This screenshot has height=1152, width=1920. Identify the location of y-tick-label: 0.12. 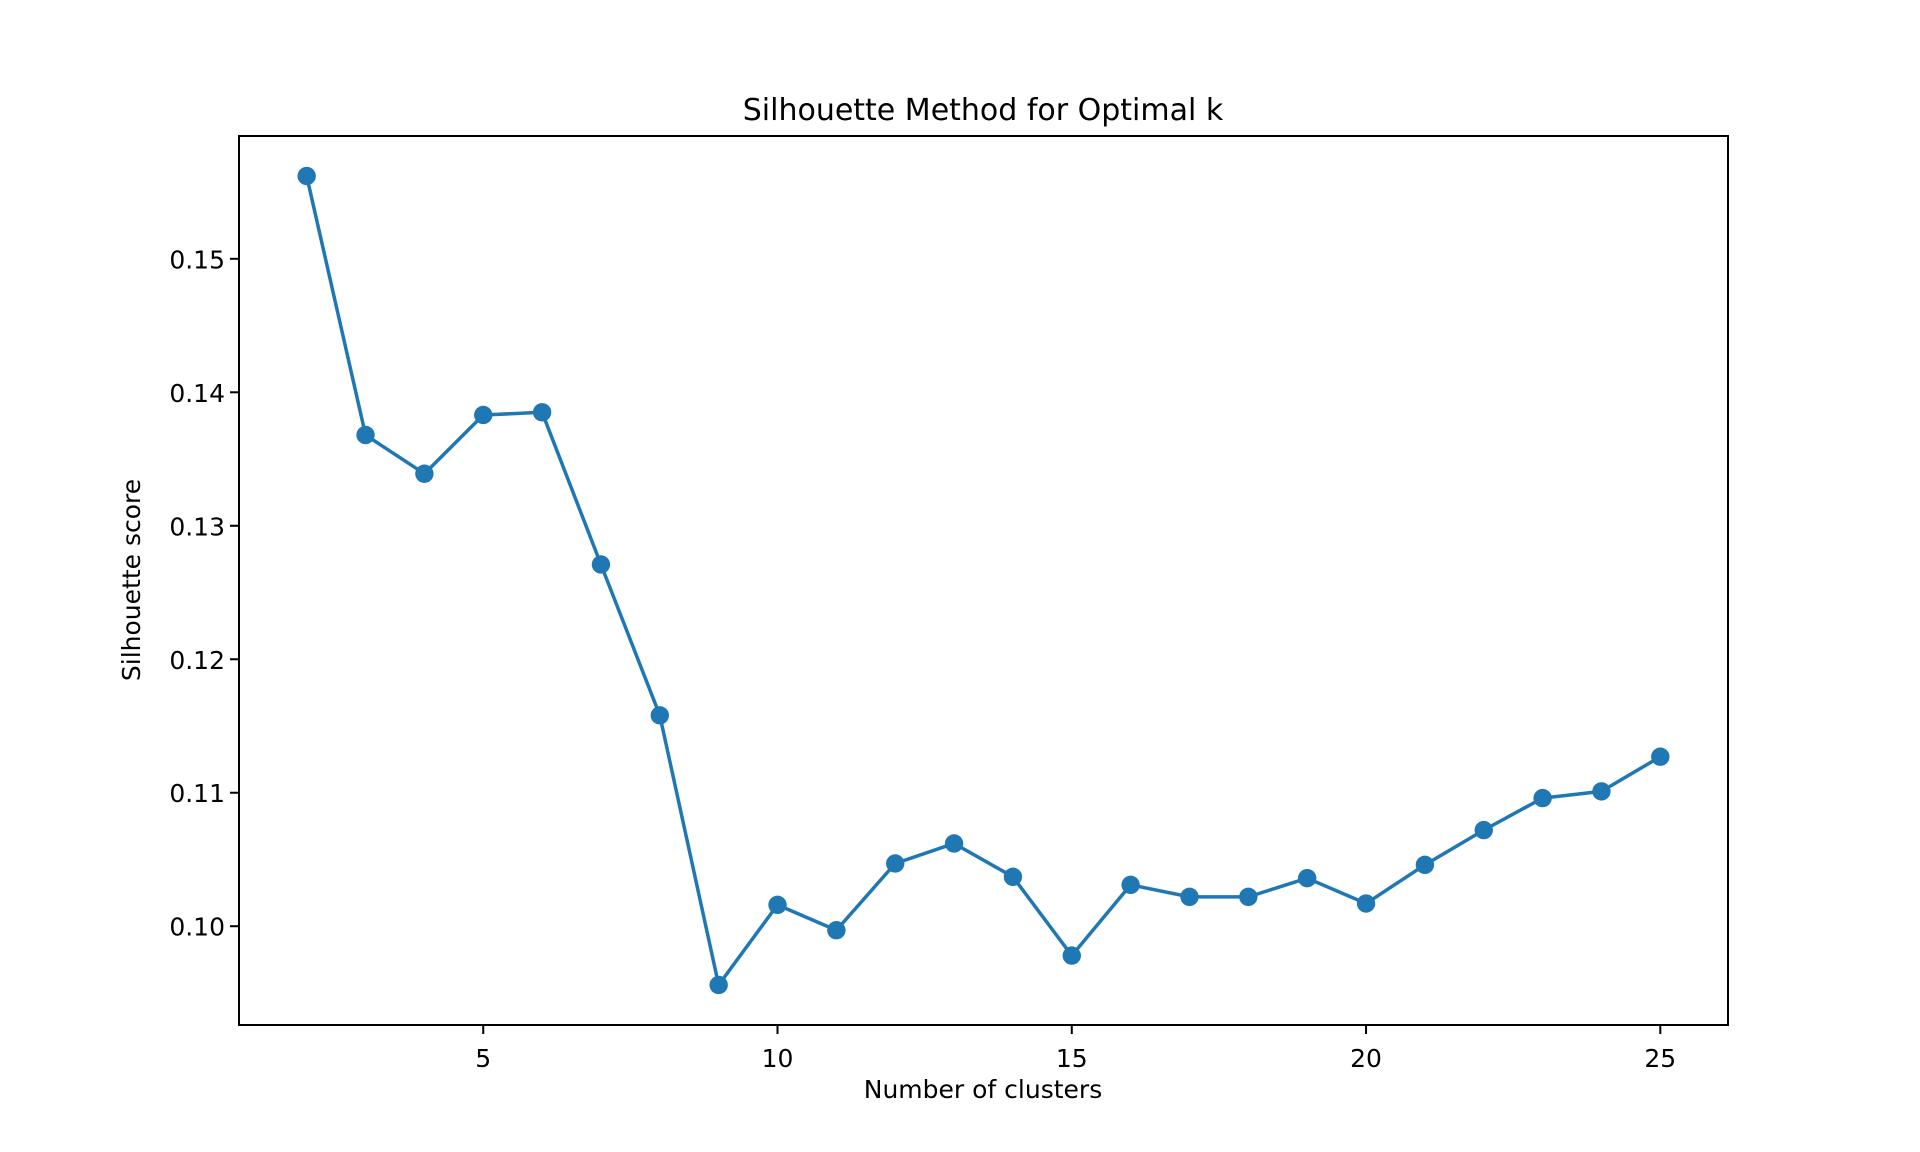
(197, 660).